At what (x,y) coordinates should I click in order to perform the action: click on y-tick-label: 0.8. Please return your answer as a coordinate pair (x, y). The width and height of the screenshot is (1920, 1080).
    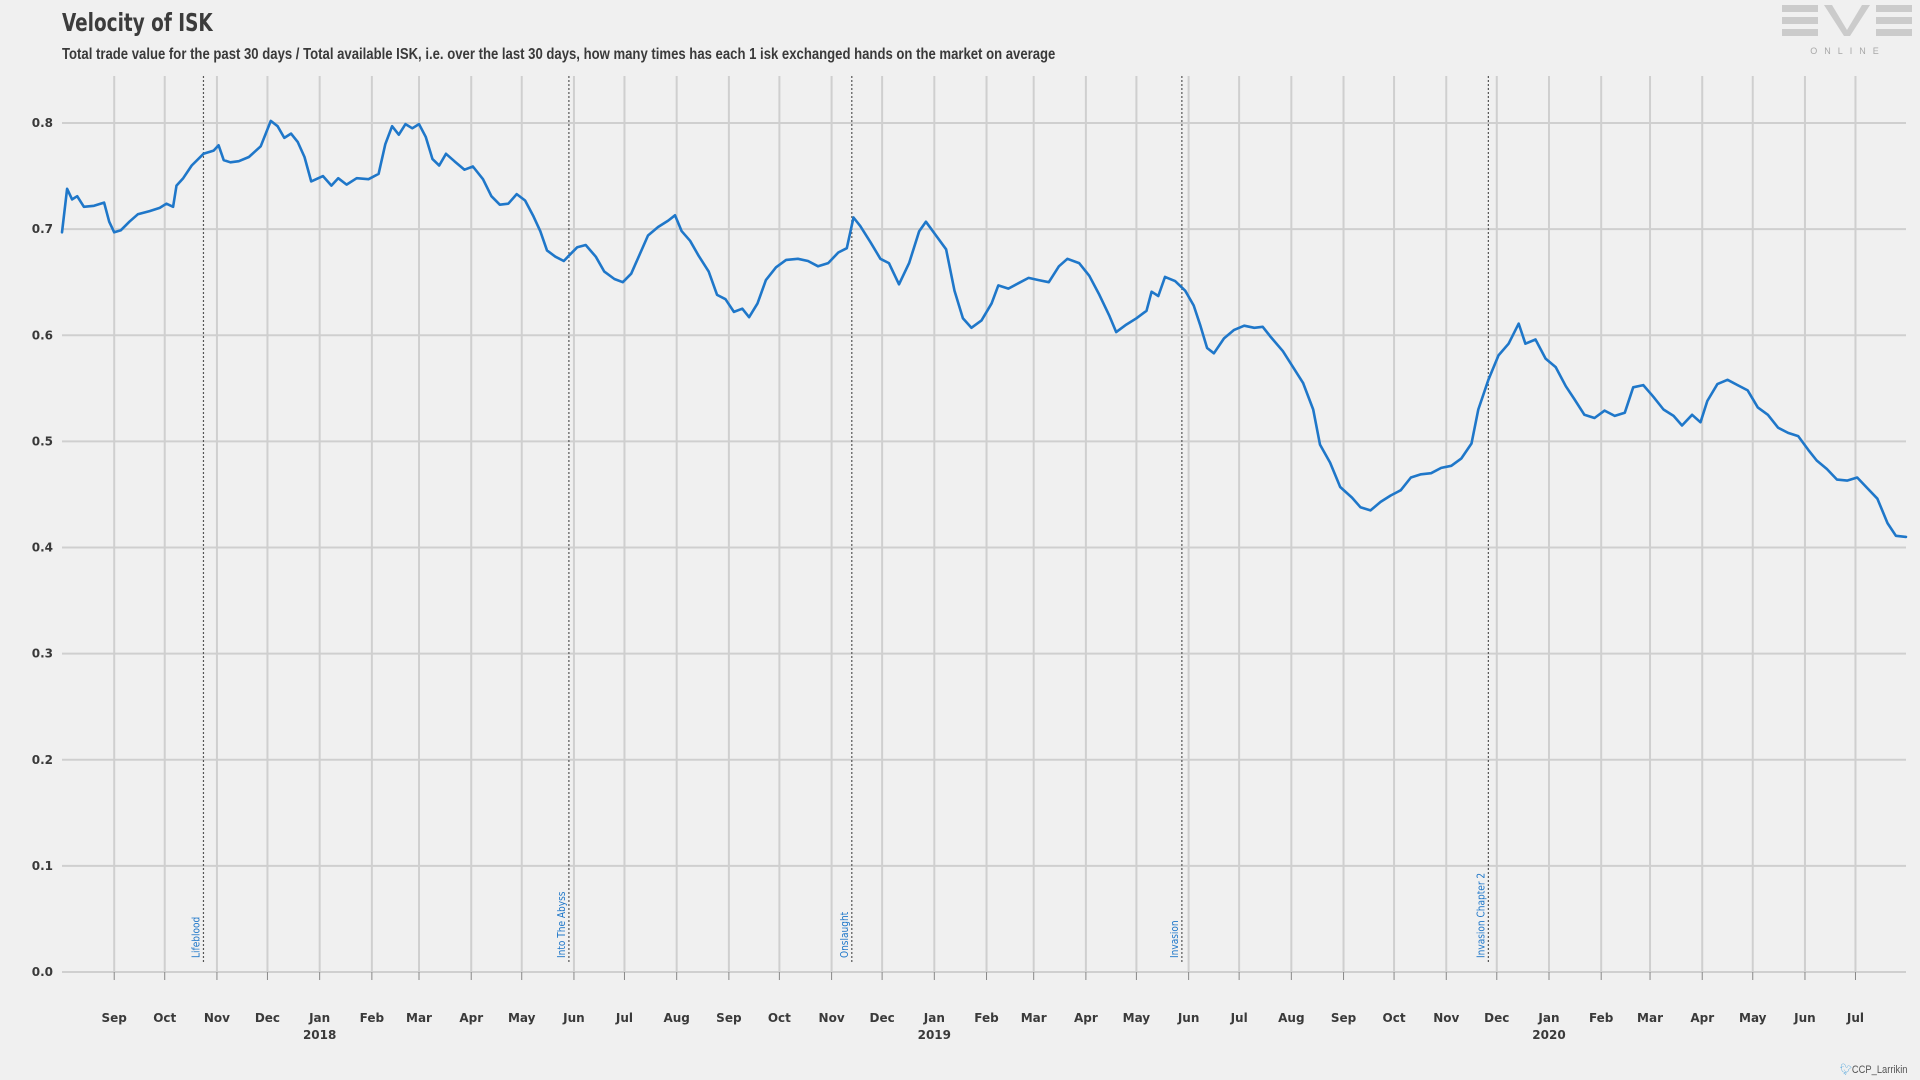
    Looking at the image, I should click on (42, 123).